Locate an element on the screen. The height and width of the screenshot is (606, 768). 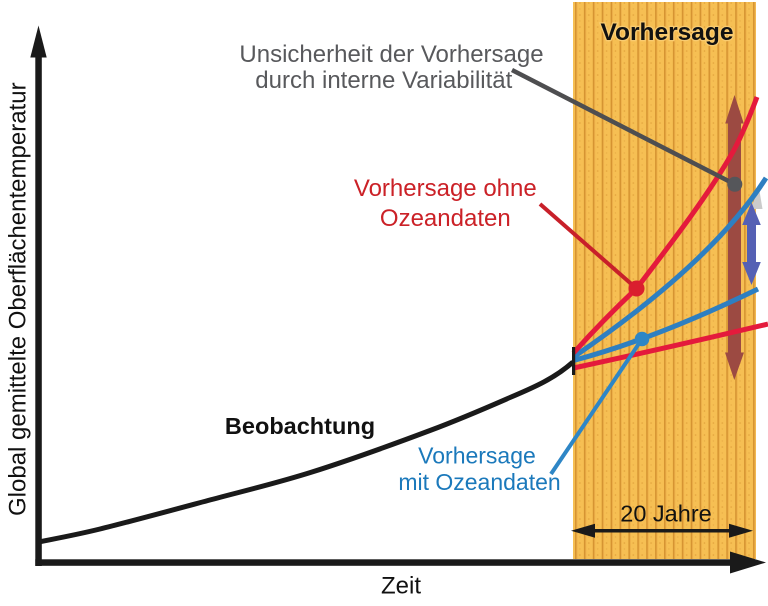
svg-text:Global gemittelte Oberflächent: Global gemittelte Oberflächentemperatur is located at coordinates (18, 299).